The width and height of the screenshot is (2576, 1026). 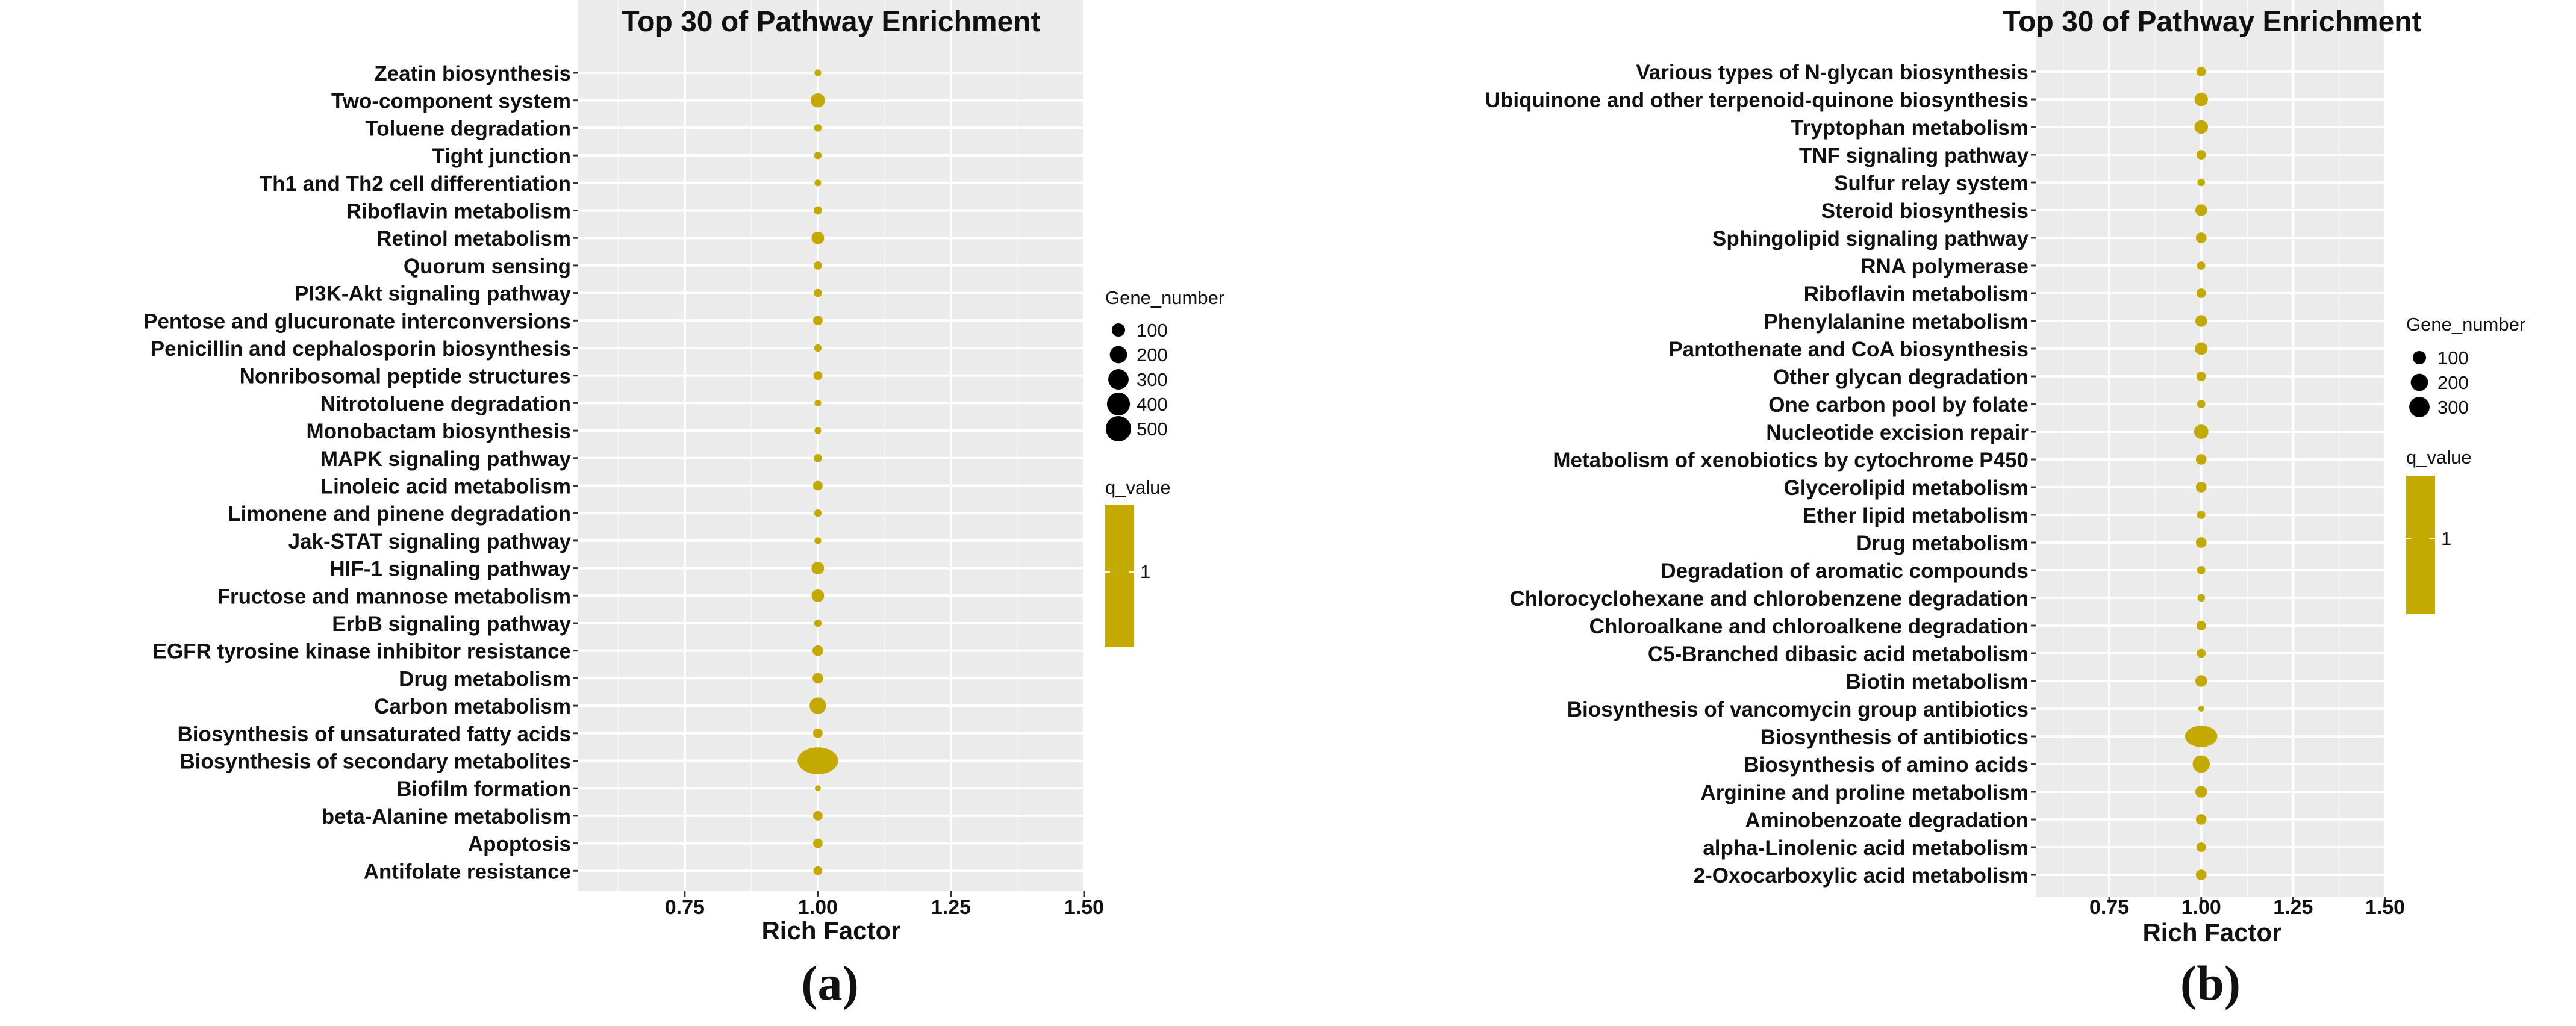 I want to click on y-tick-label: Linoleic acid metabolism, so click(x=445, y=487).